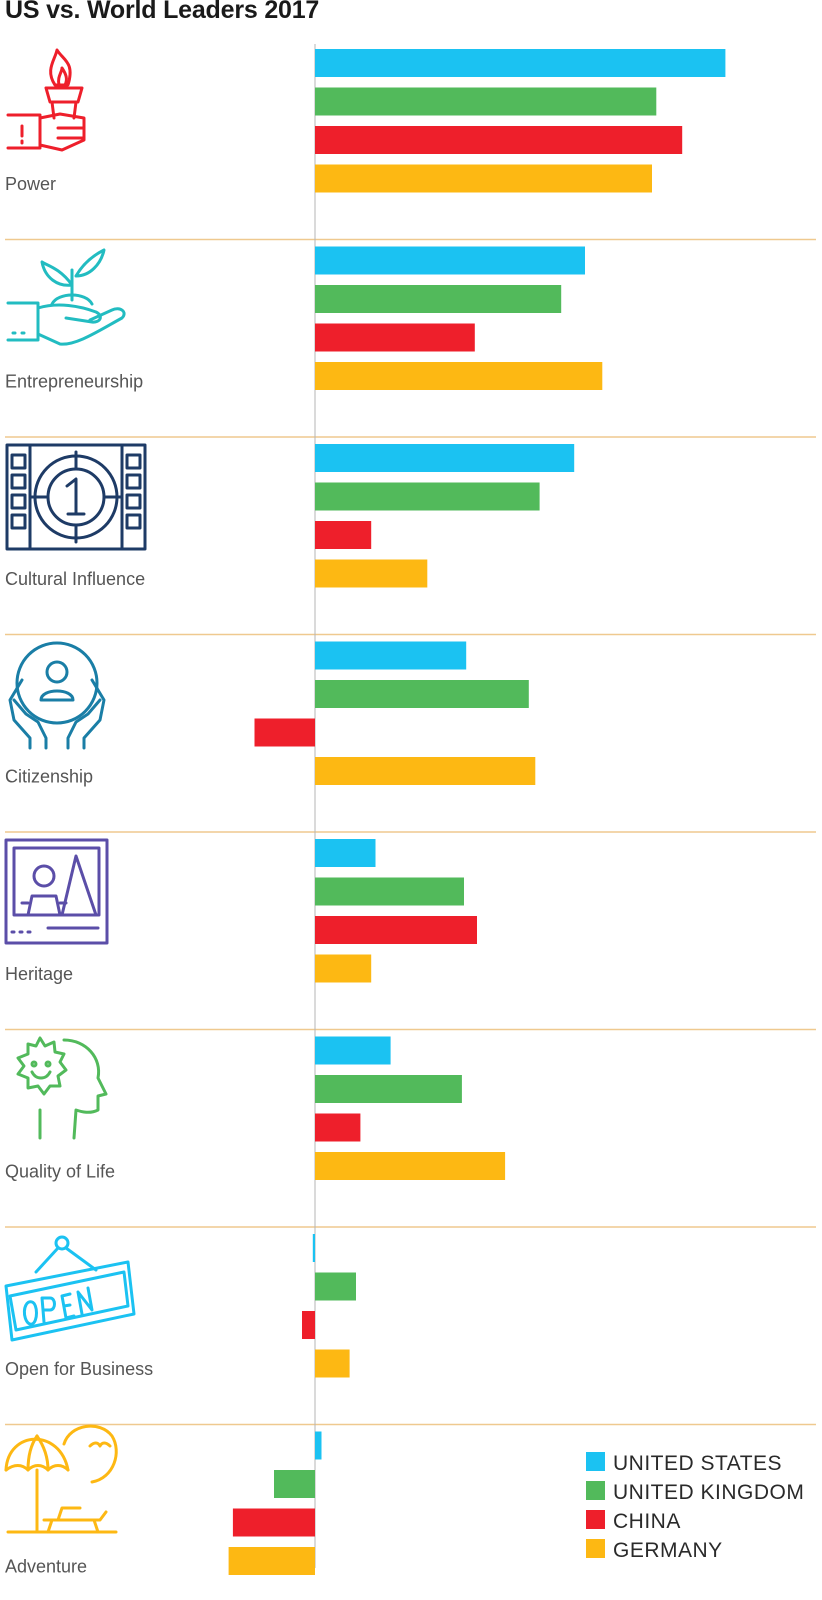 The image size is (822, 1600). I want to click on category-label: Entrepreneurship, so click(74, 382).